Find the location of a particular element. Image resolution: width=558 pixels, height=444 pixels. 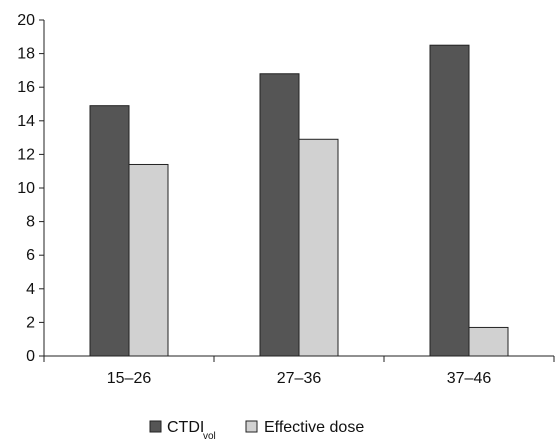

x-axis-tick-label: 15–26 is located at coordinates (129, 378).